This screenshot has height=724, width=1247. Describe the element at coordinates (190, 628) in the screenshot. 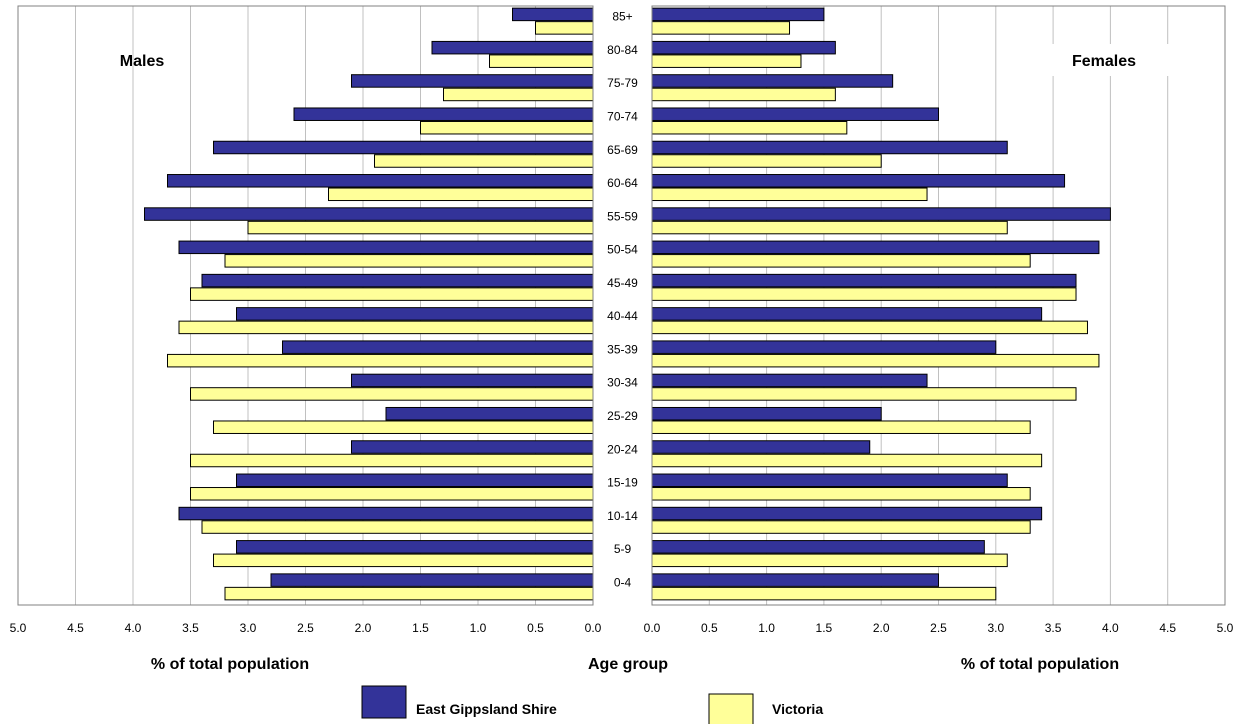

I see `tick-label-left-7: 3.5` at that location.